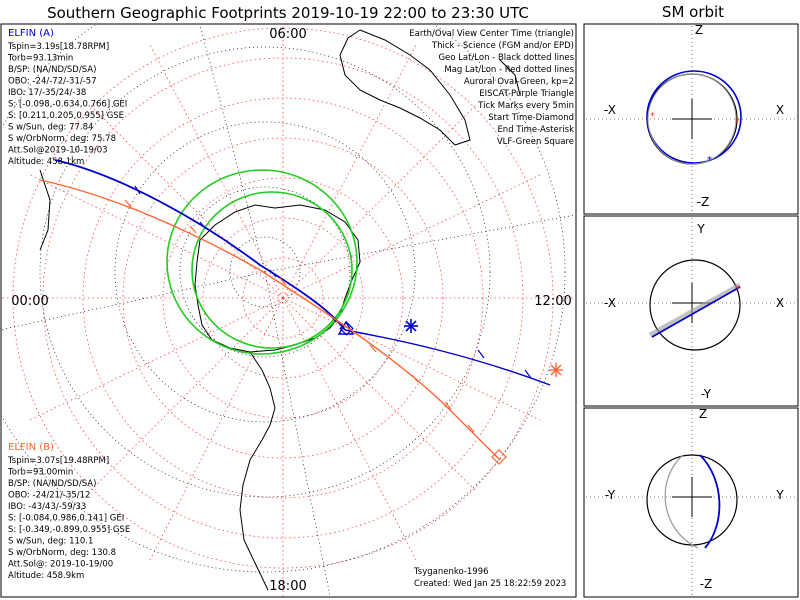  I want to click on info-line: Att.Sol@2019-10-19/03, so click(58, 151).